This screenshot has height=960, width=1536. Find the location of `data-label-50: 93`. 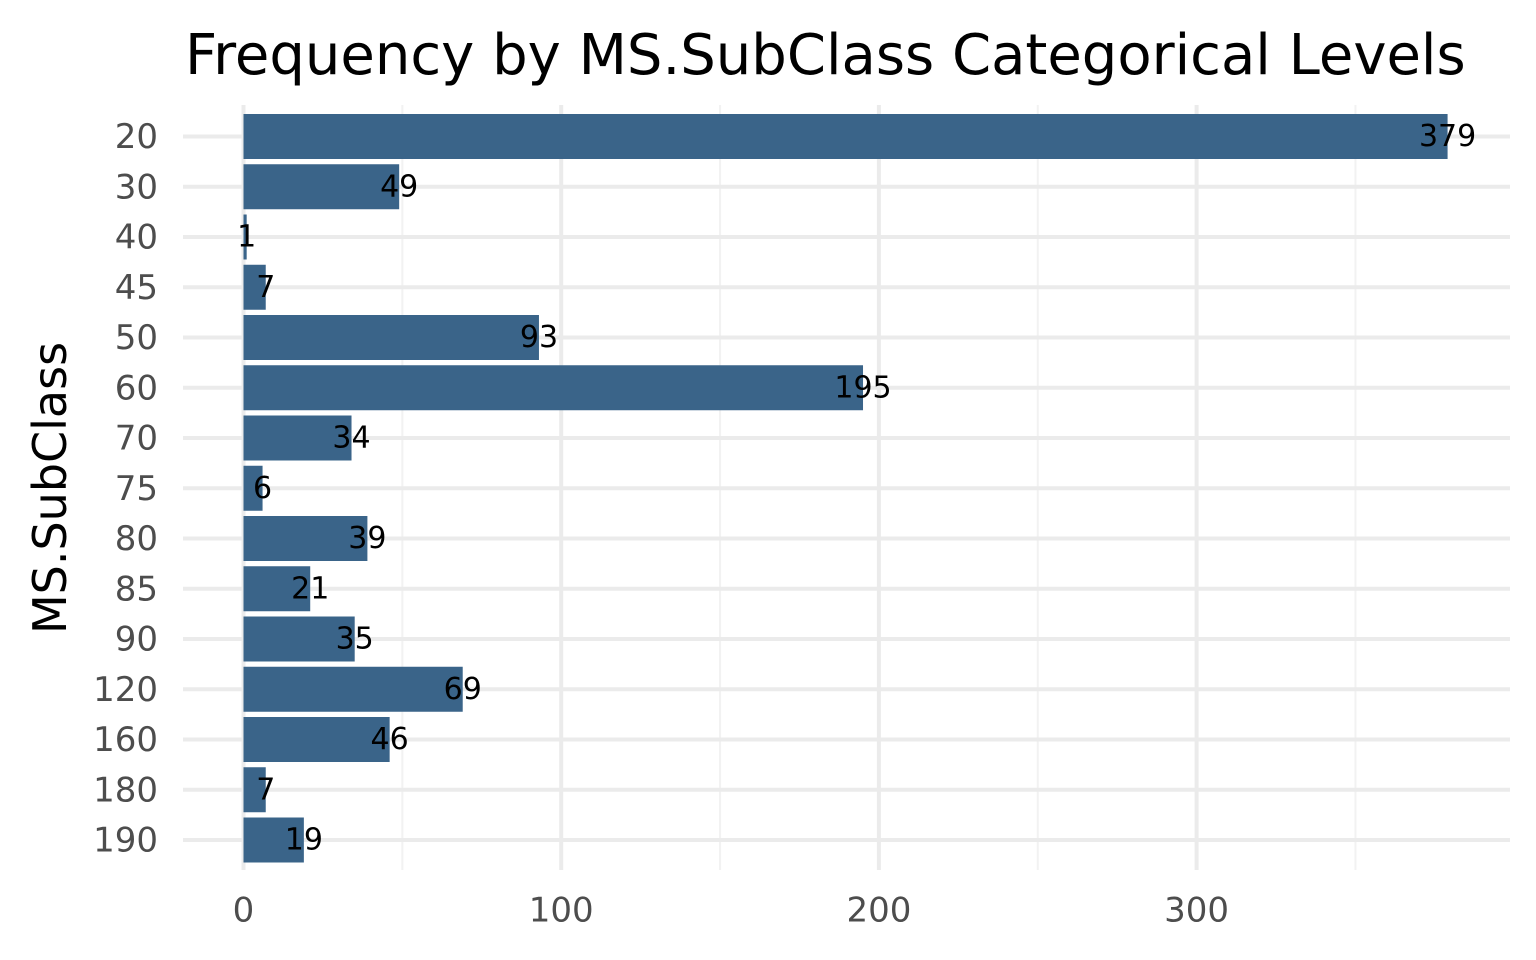

data-label-50: 93 is located at coordinates (539, 337).